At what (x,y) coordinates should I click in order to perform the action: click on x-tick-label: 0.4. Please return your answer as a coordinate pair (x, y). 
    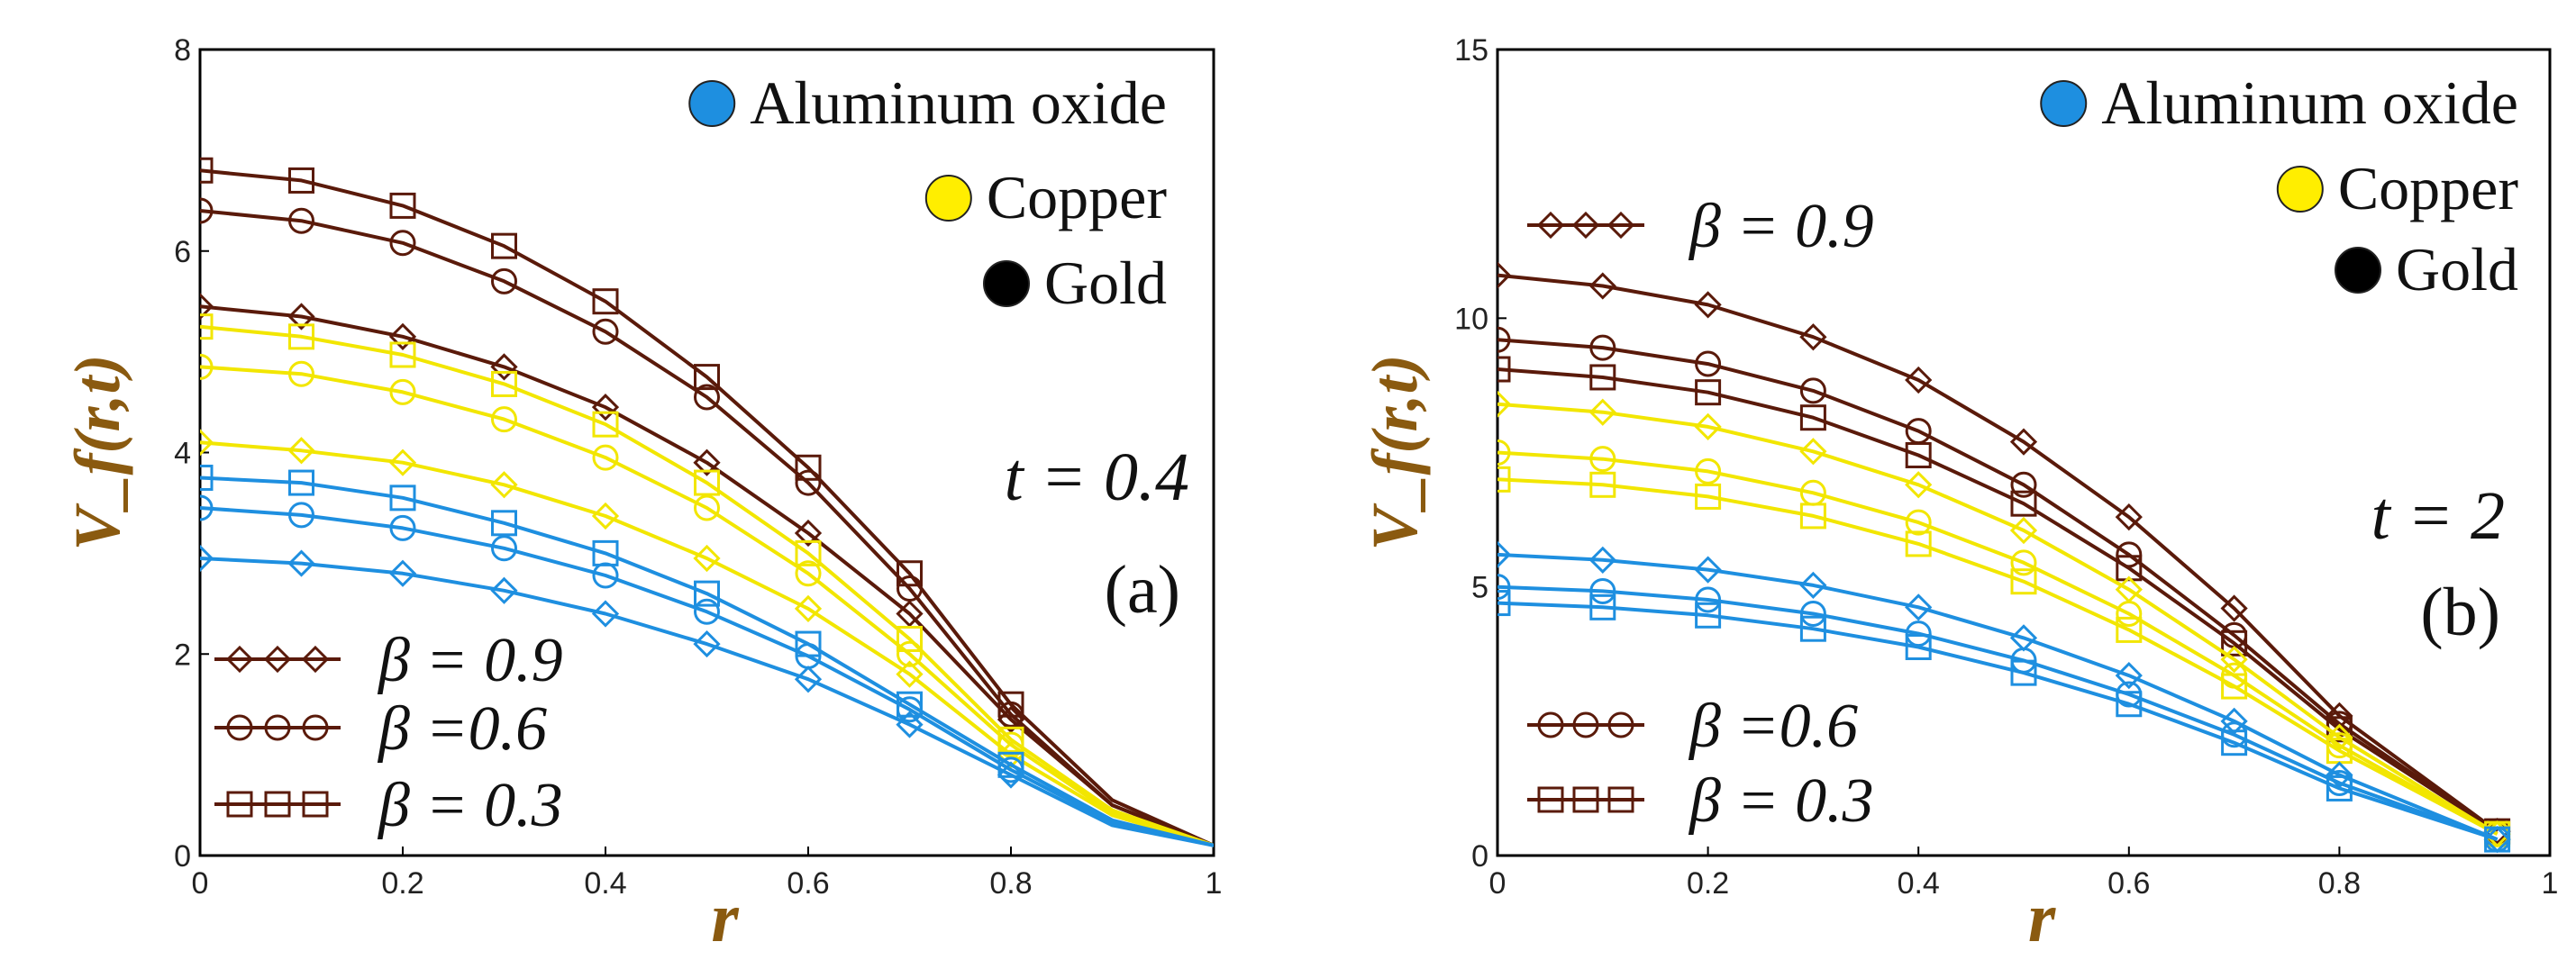
    Looking at the image, I should click on (605, 883).